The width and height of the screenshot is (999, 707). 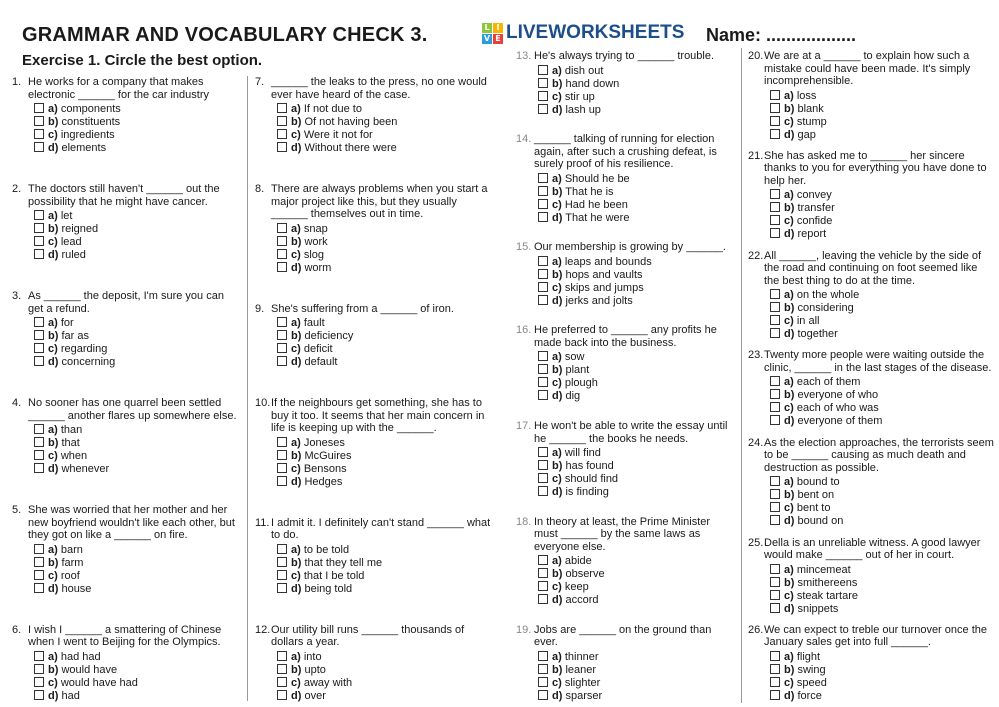 I want to click on answer-option: b) plant, so click(x=636, y=370).